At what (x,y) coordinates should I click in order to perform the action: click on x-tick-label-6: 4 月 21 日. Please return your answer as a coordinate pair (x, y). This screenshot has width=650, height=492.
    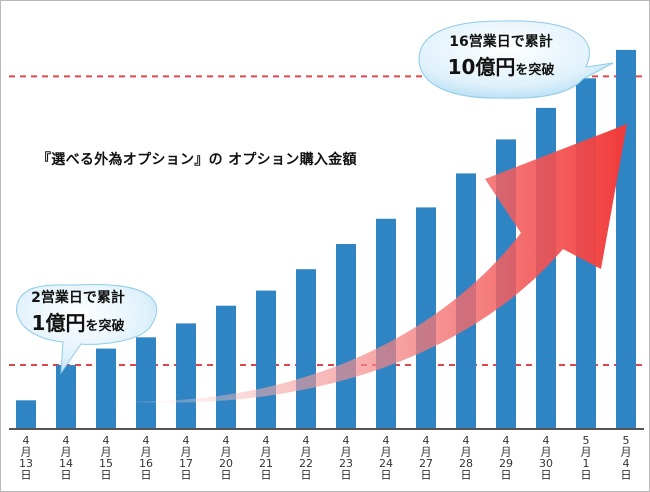
    Looking at the image, I should click on (266, 458).